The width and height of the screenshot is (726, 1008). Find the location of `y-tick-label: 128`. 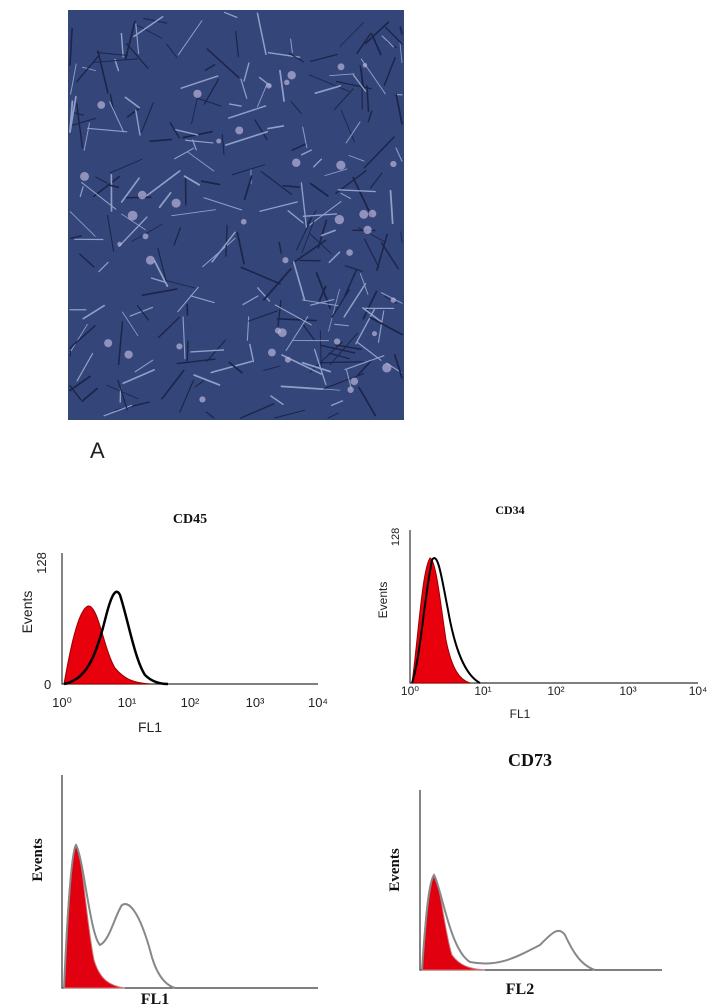

y-tick-label: 128 is located at coordinates (396, 537).